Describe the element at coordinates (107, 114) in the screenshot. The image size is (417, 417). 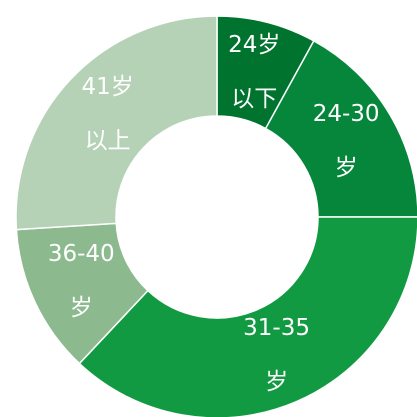
I see `segment-label: 41岁以上` at that location.